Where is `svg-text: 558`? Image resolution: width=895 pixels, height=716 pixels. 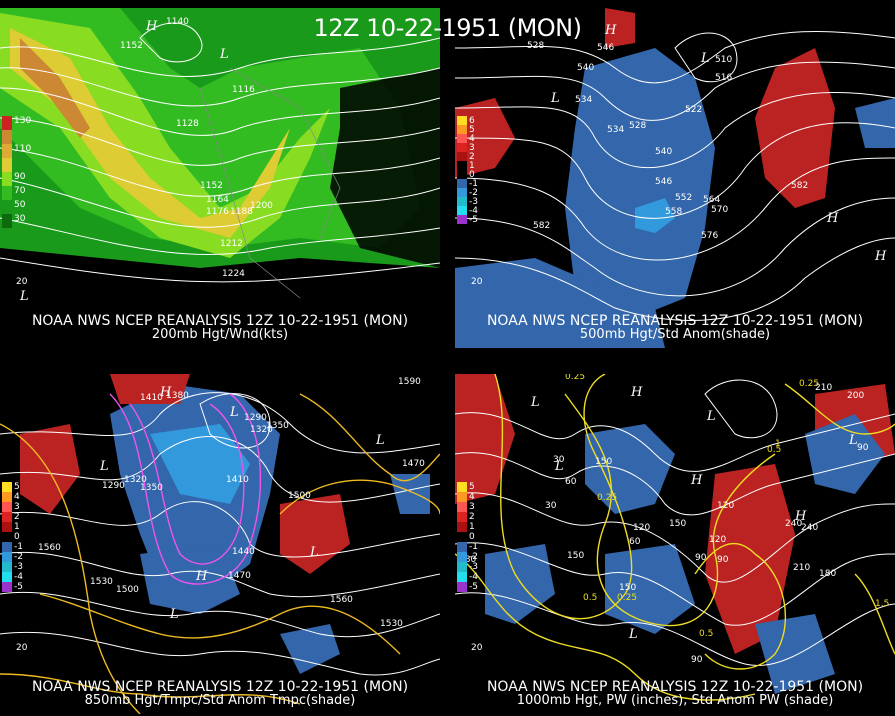 svg-text: 558 is located at coordinates (673, 212).